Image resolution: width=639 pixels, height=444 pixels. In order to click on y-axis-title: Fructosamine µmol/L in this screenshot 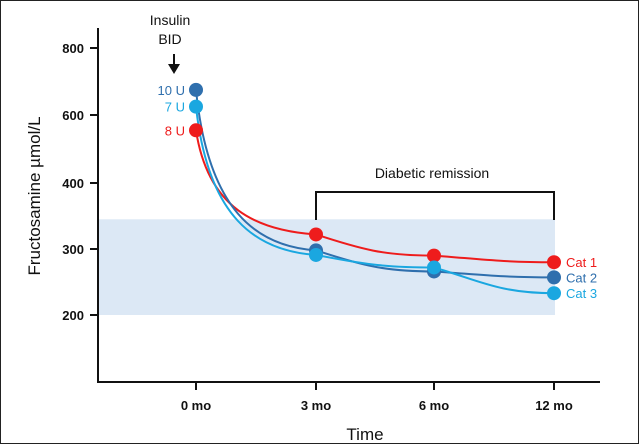, I will do `click(34, 195)`.